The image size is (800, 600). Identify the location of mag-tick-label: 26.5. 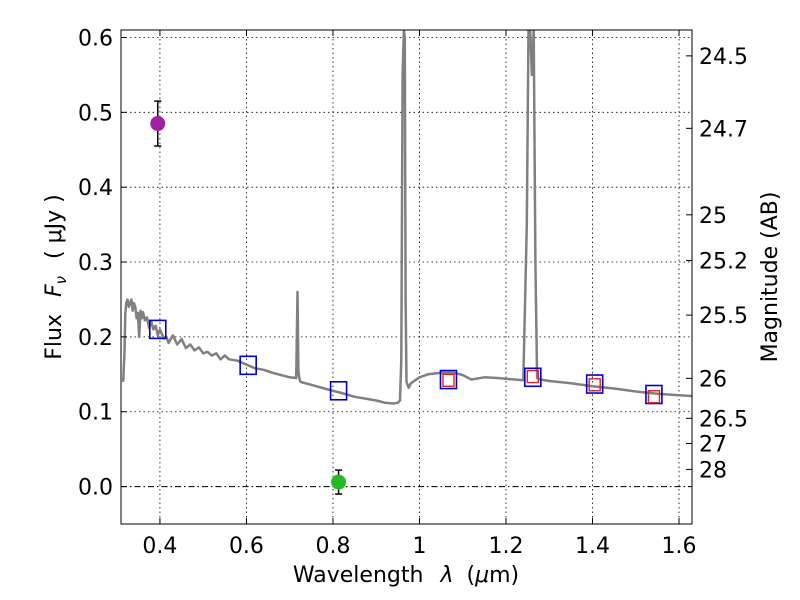
(723, 419).